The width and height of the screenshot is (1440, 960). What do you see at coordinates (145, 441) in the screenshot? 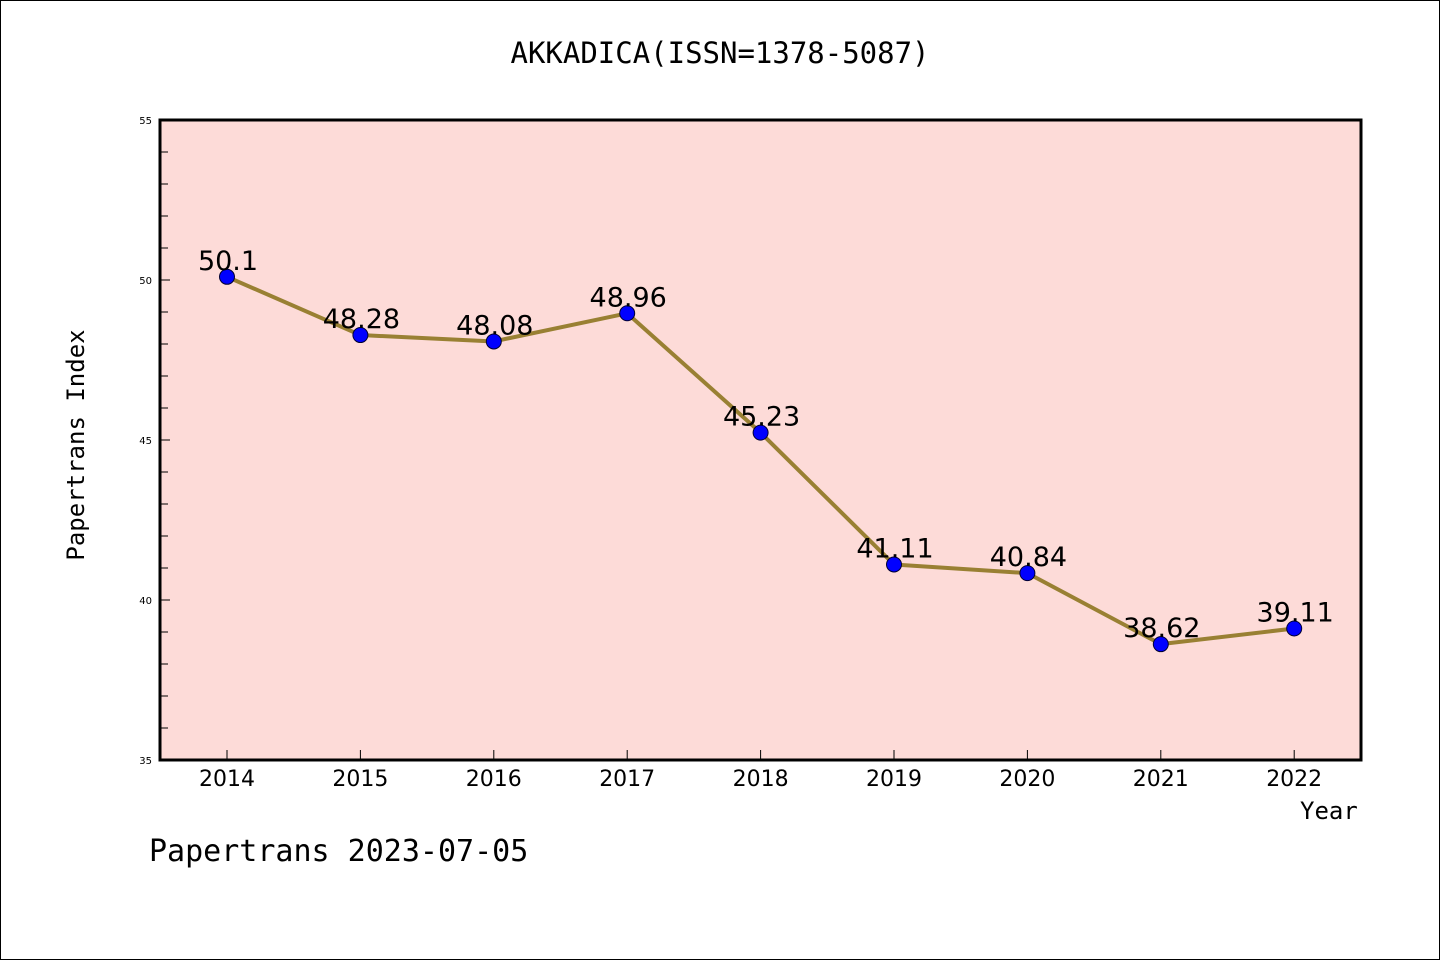
I see `y-tick-label: 45` at bounding box center [145, 441].